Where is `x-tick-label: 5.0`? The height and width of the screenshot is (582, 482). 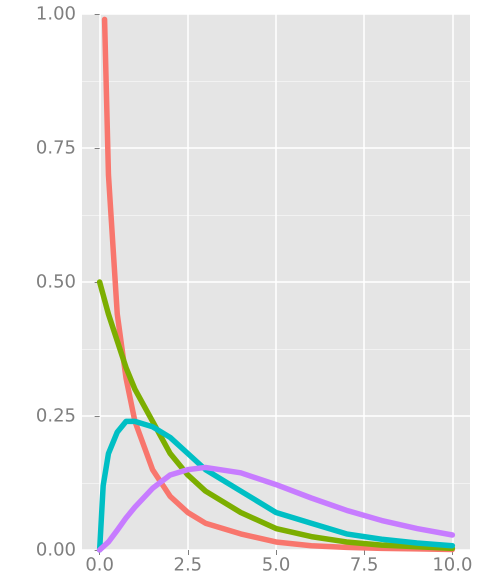 x-tick-label: 5.0 is located at coordinates (276, 565).